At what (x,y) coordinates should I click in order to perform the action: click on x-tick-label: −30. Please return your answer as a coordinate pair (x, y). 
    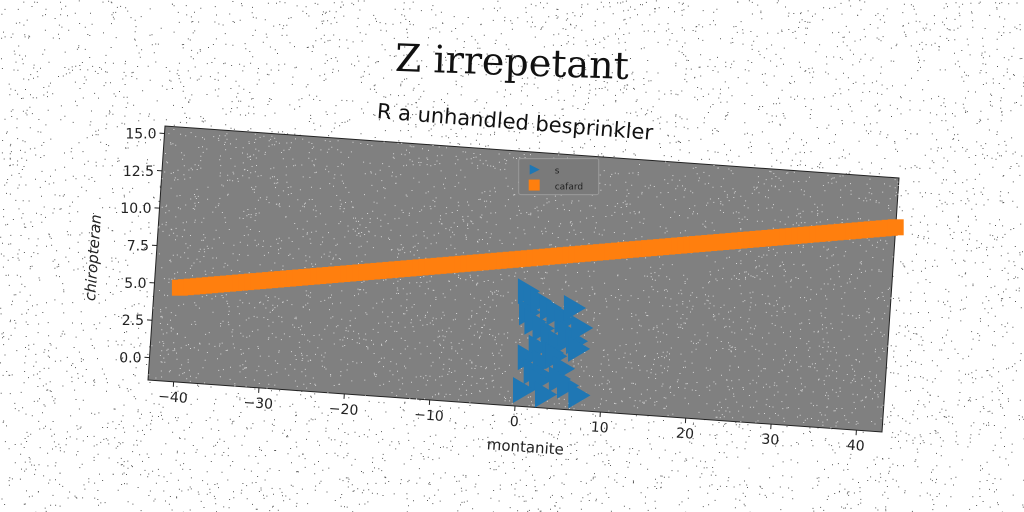
    Looking at the image, I should click on (258, 404).